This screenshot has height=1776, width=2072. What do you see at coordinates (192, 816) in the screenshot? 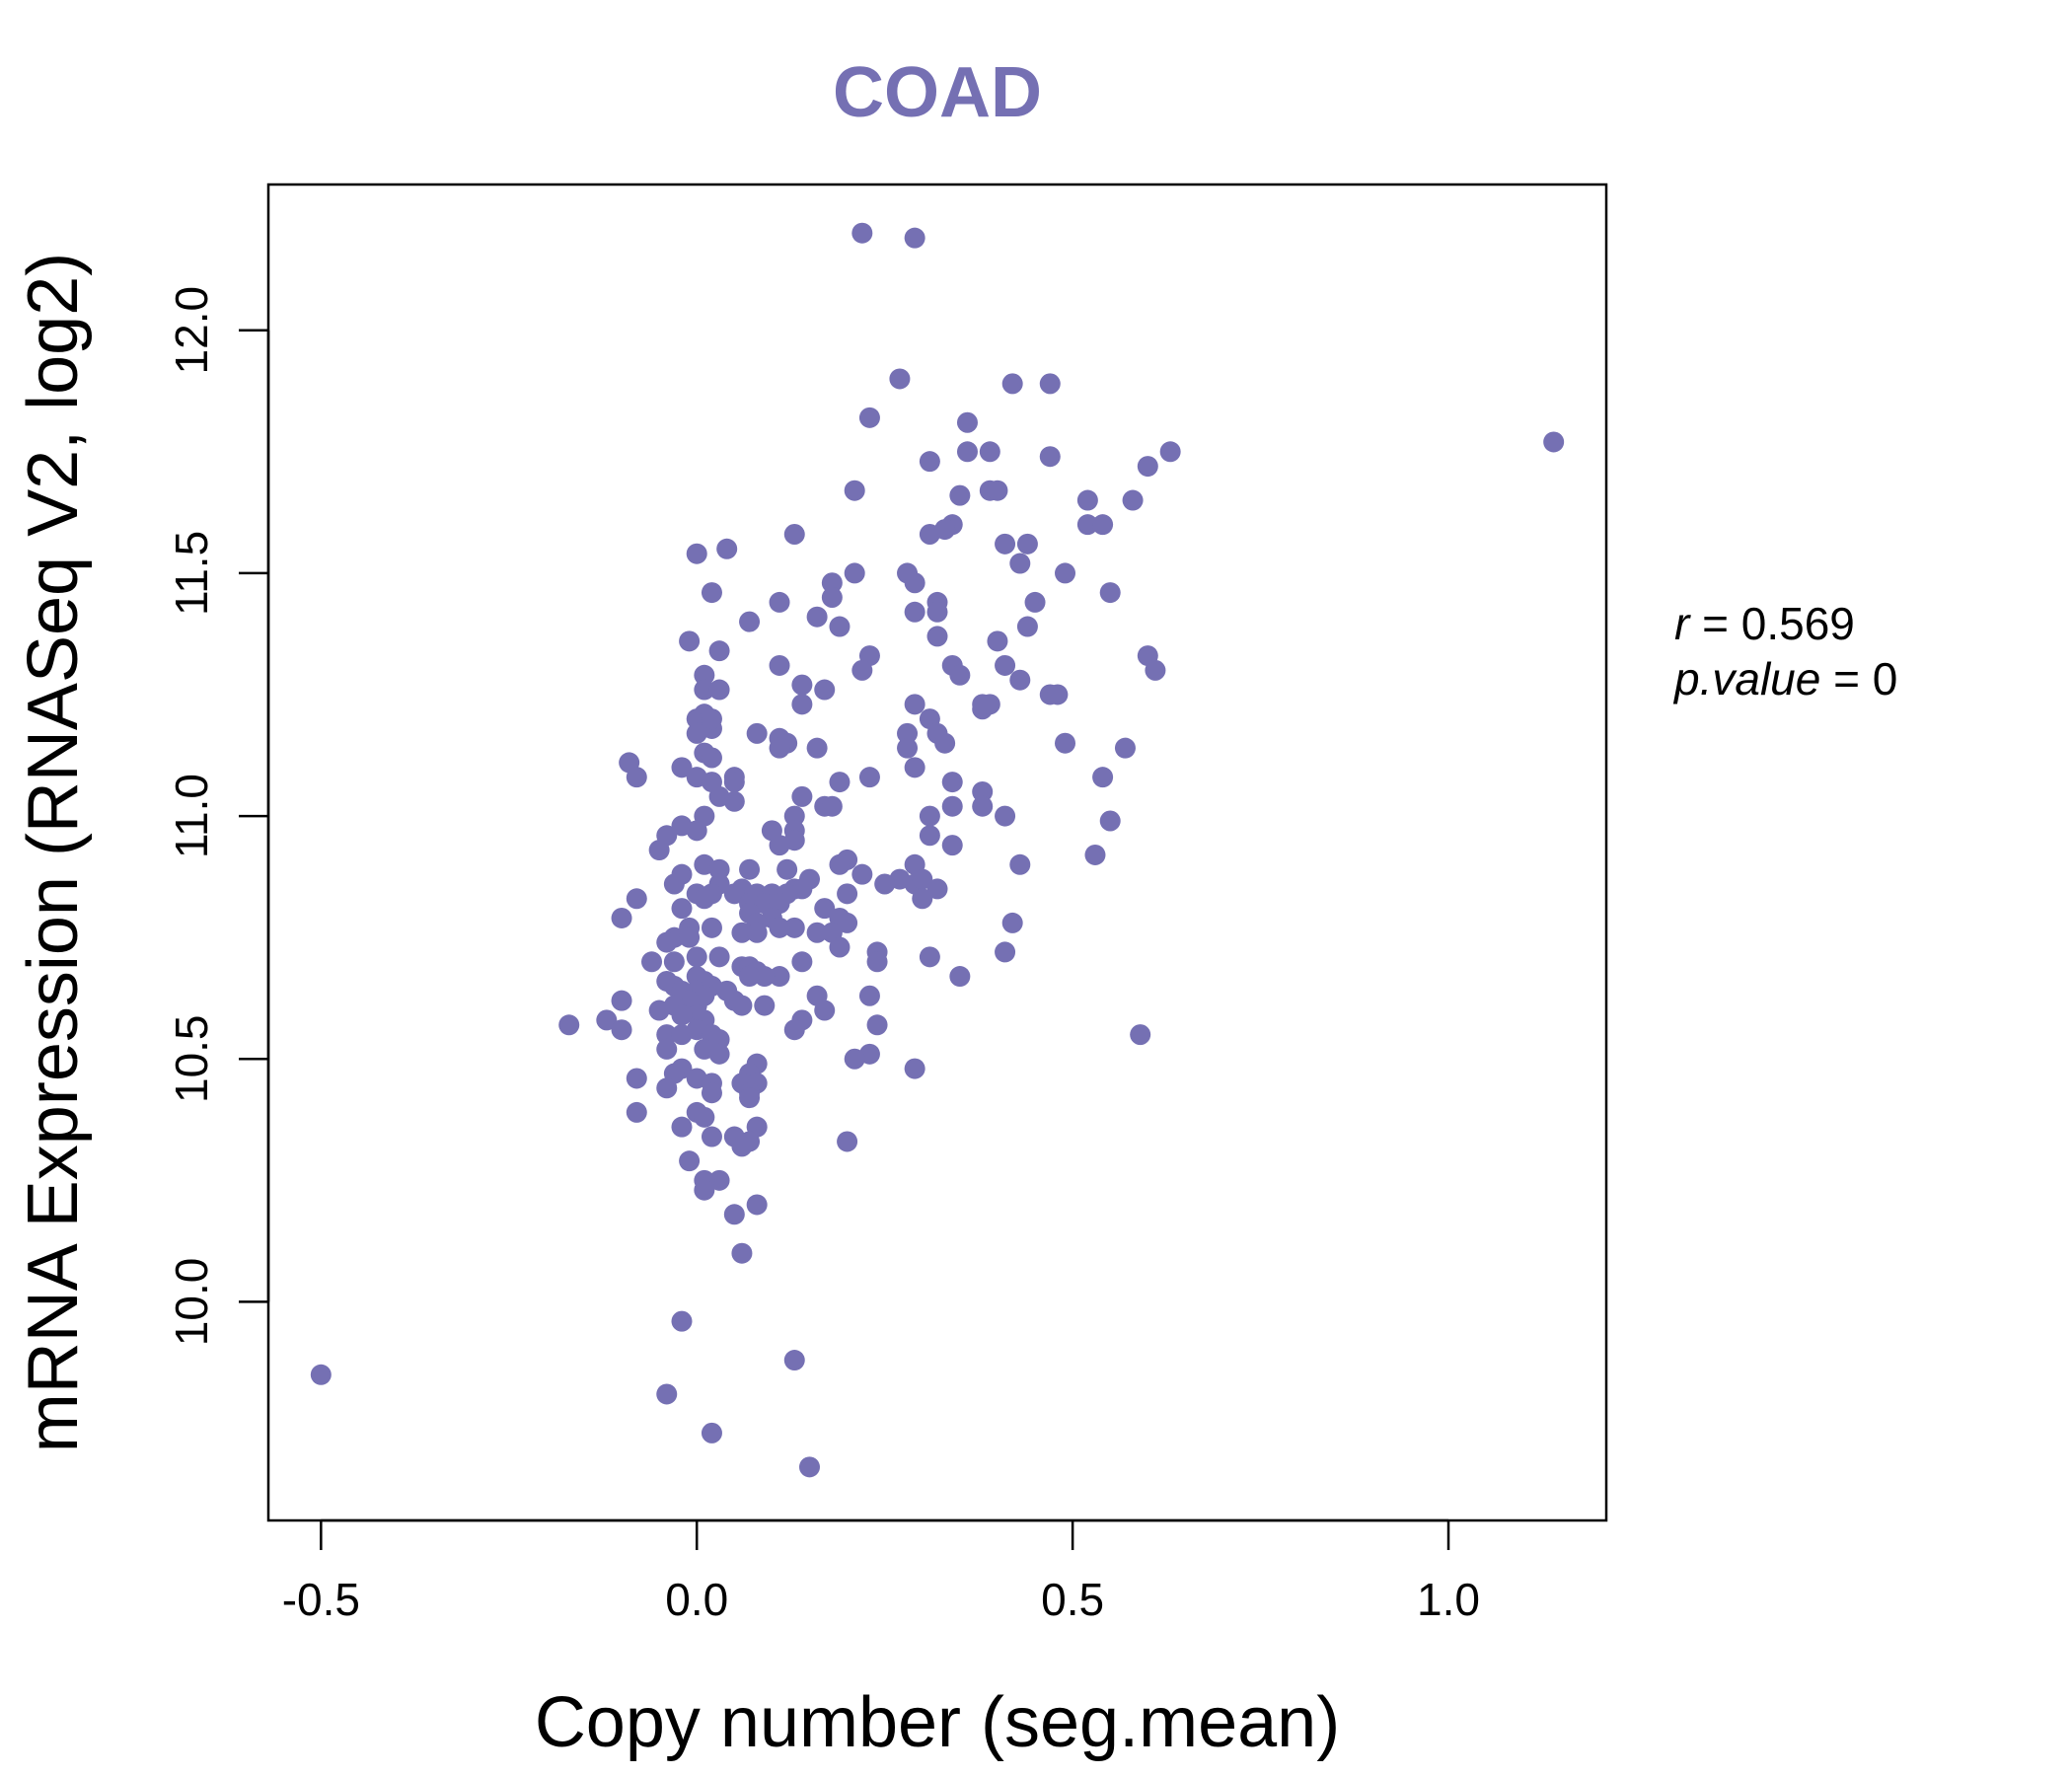
I see `y-tick-label: 11.0` at bounding box center [192, 816].